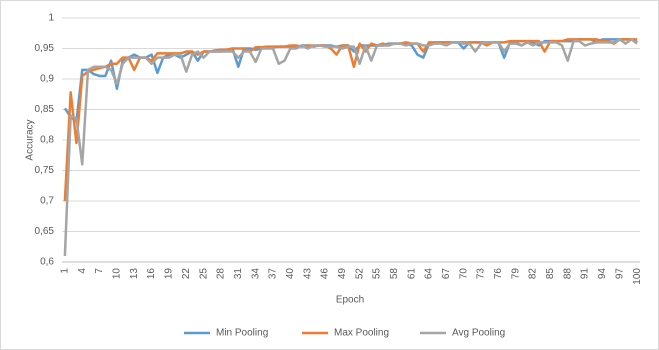 This screenshot has width=659, height=350. I want to click on y-tick-label: 0,95, so click(45, 48).